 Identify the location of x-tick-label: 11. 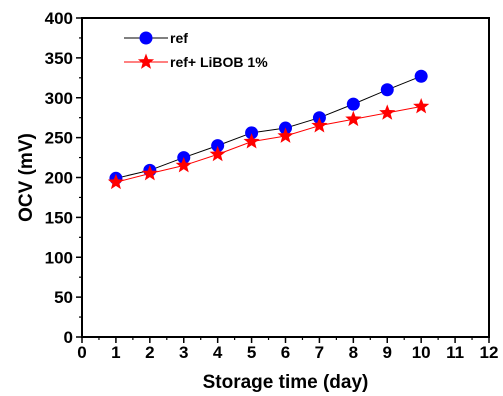
(455, 352).